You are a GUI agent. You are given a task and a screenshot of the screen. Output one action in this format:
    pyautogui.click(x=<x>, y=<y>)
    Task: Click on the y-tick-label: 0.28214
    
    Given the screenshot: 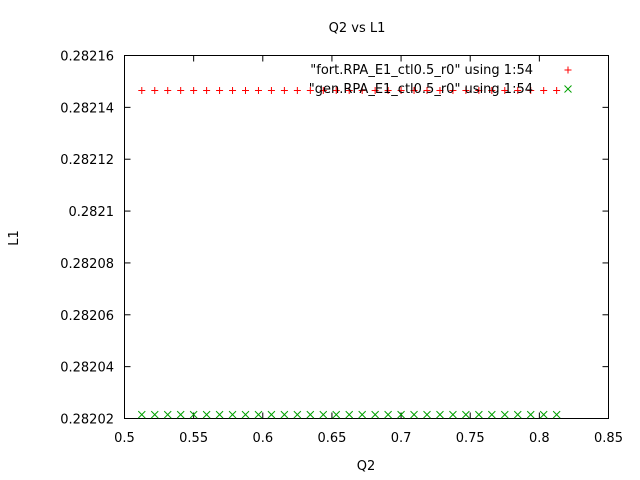 What is the action you would take?
    pyautogui.click(x=87, y=108)
    